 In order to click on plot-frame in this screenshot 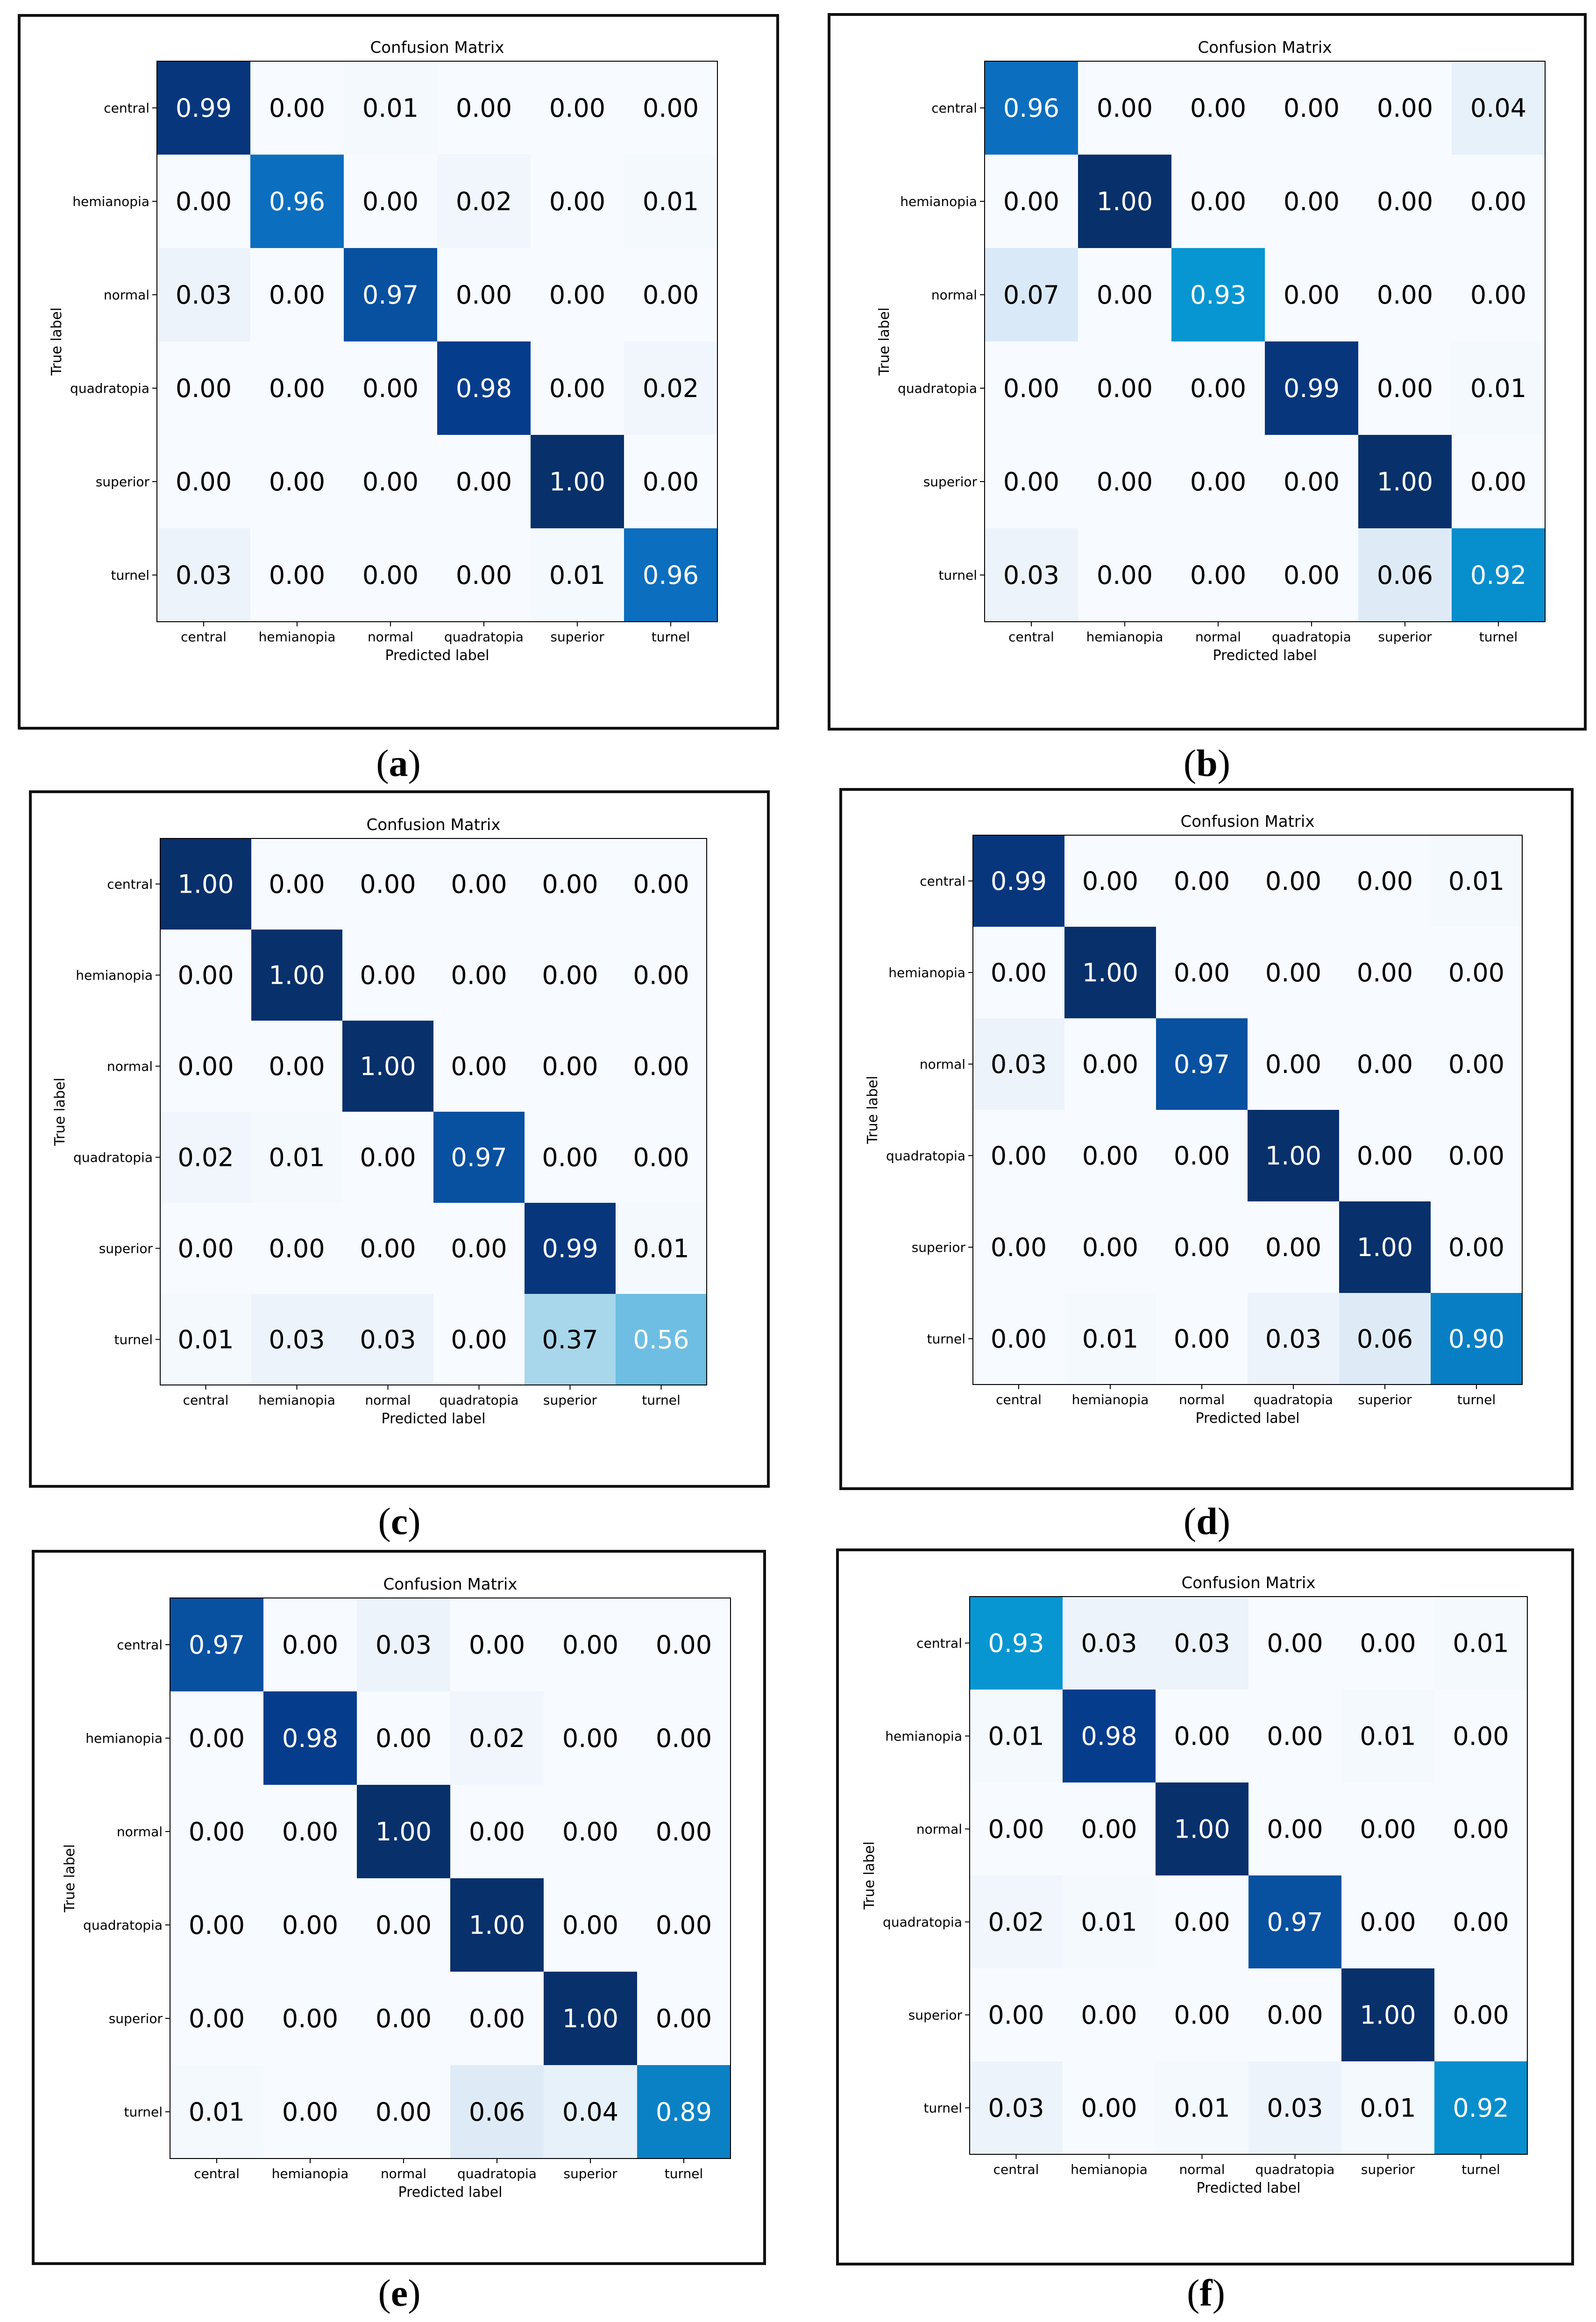, I will do `click(434, 1111)`.